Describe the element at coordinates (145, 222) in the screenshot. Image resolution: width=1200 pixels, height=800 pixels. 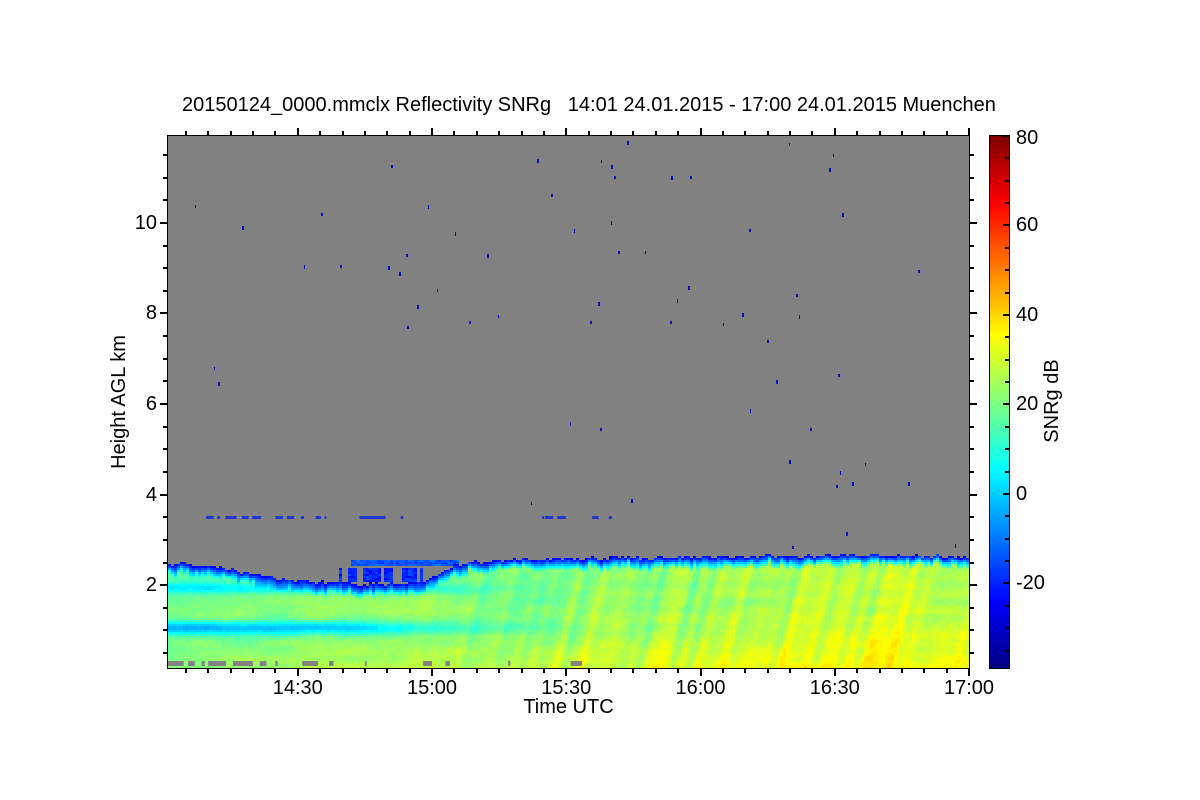
I see `y-tick-label: 10` at that location.